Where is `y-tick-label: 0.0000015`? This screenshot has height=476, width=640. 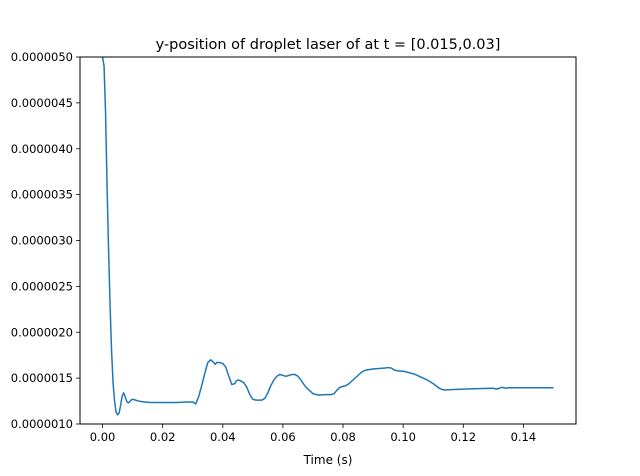
y-tick-label: 0.0000015 is located at coordinates (42, 378).